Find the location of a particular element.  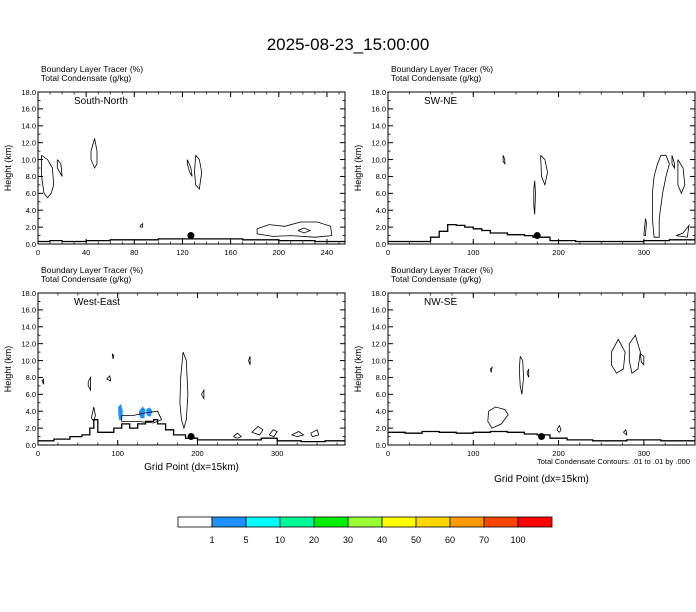

x-tick-label: 120 is located at coordinates (182, 252).